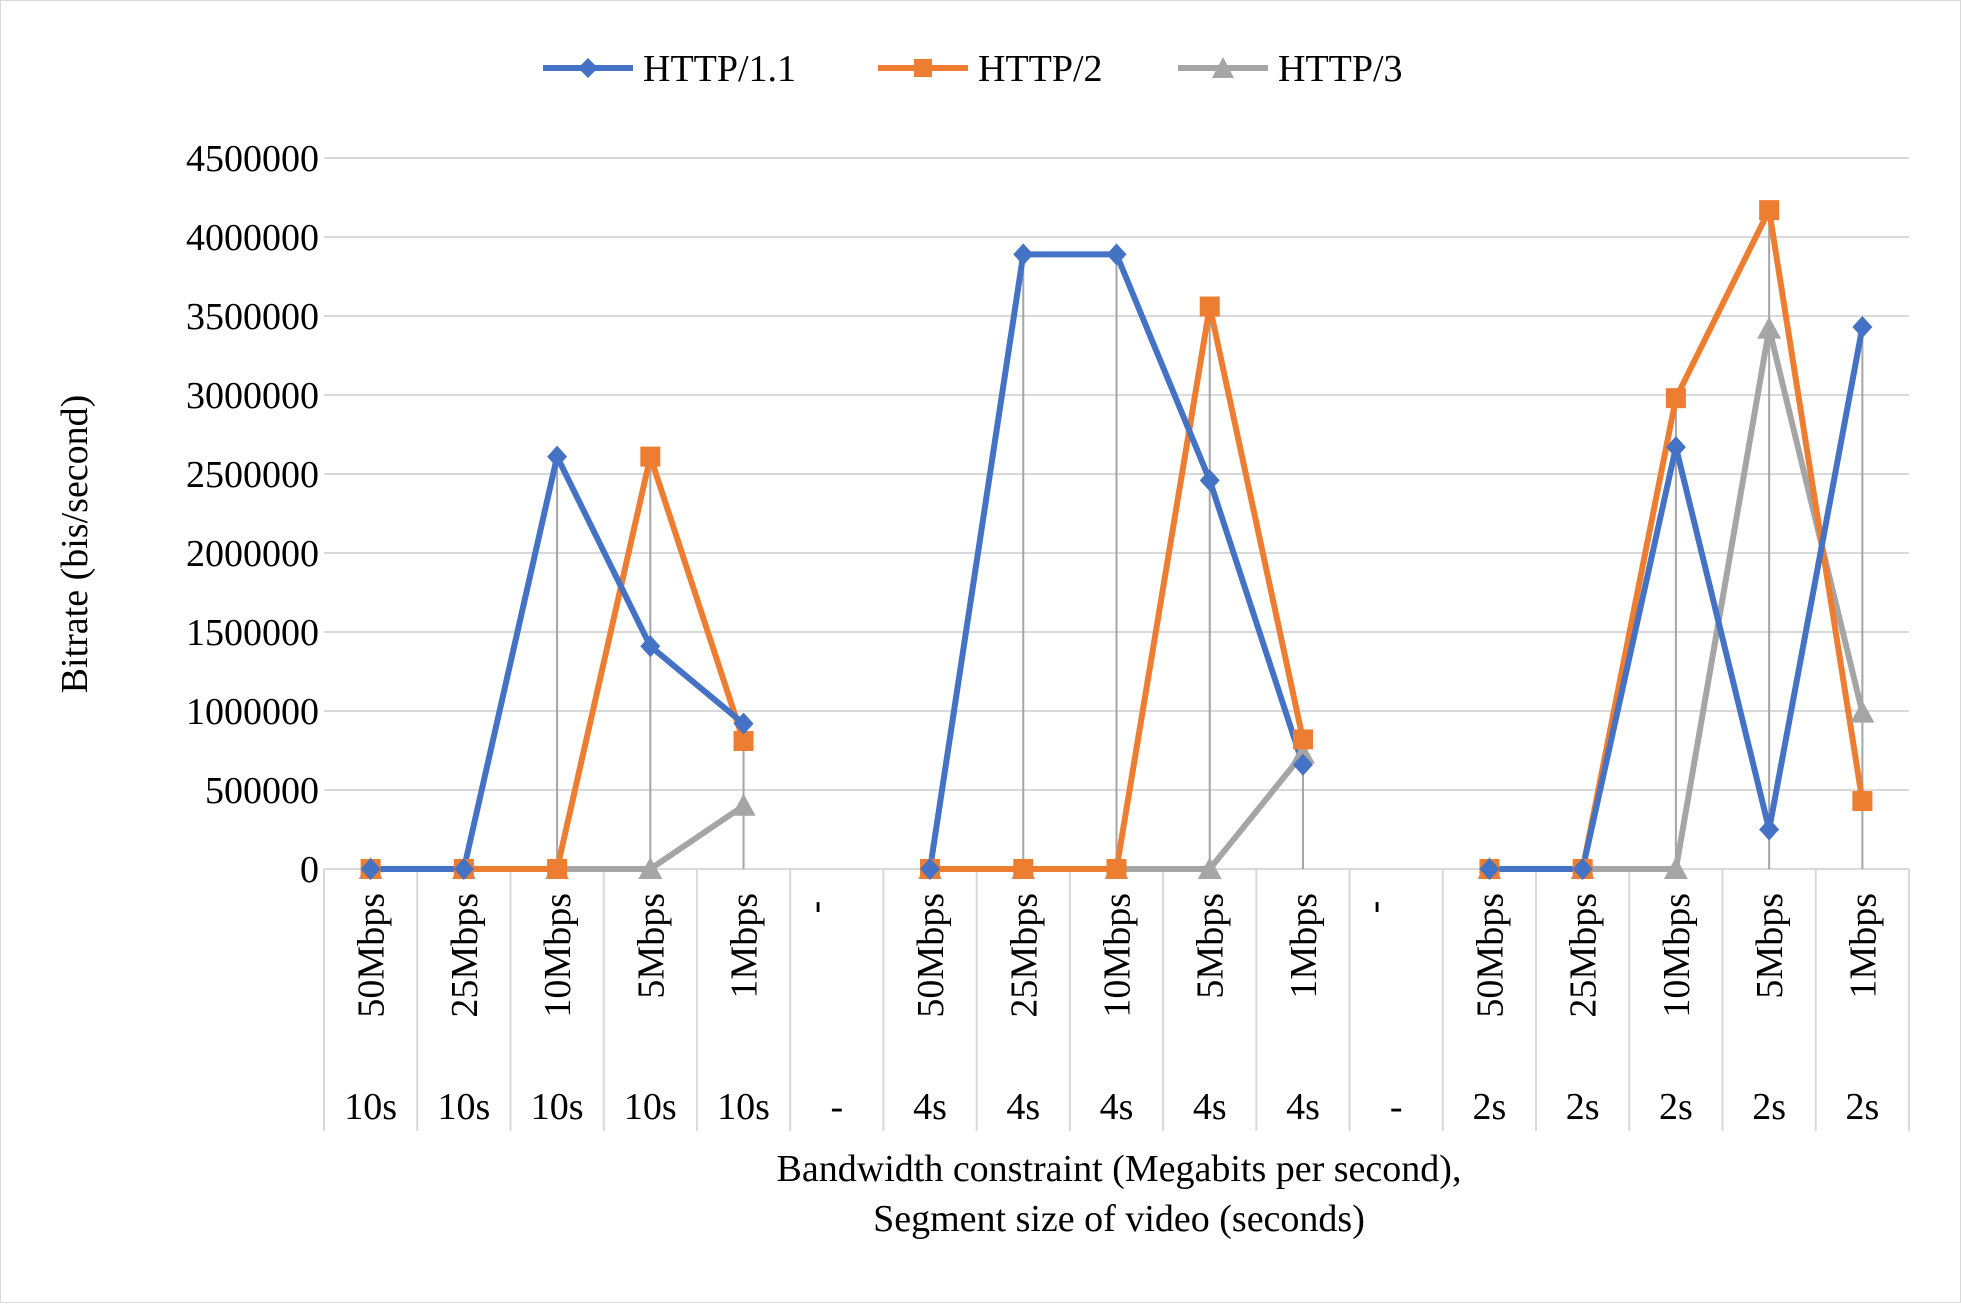 This screenshot has width=1961, height=1304. Describe the element at coordinates (1223, 67) in the screenshot. I see `triangle-marker-icon` at that location.